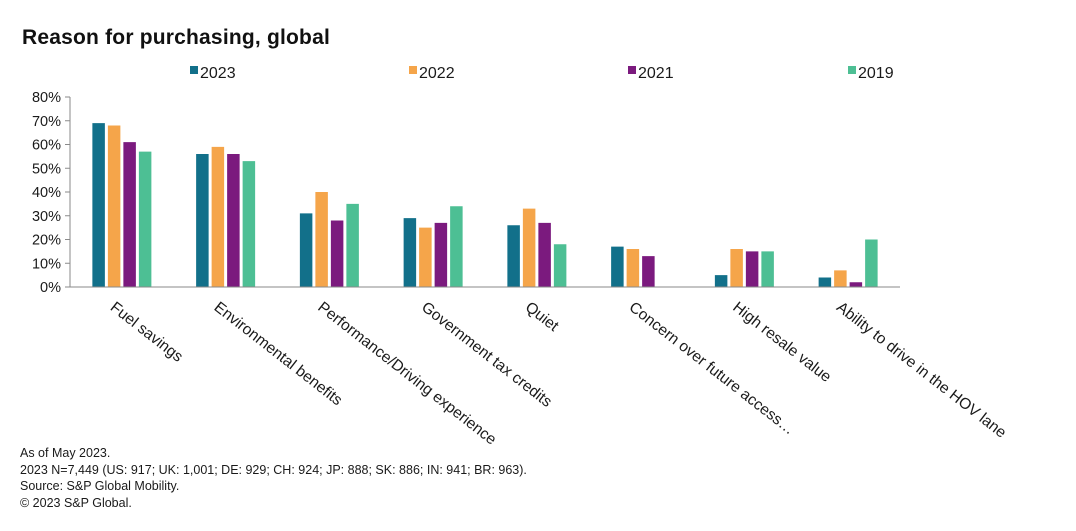 Image resolution: width=1076 pixels, height=531 pixels. What do you see at coordinates (146, 332) in the screenshot?
I see `x-tick-label: Fuel savings` at bounding box center [146, 332].